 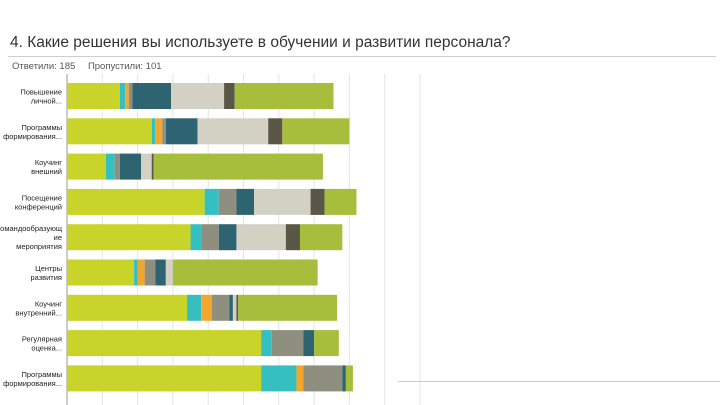 What do you see at coordinates (46, 167) in the screenshot?
I see `category-label: Коучинг внешний` at bounding box center [46, 167].